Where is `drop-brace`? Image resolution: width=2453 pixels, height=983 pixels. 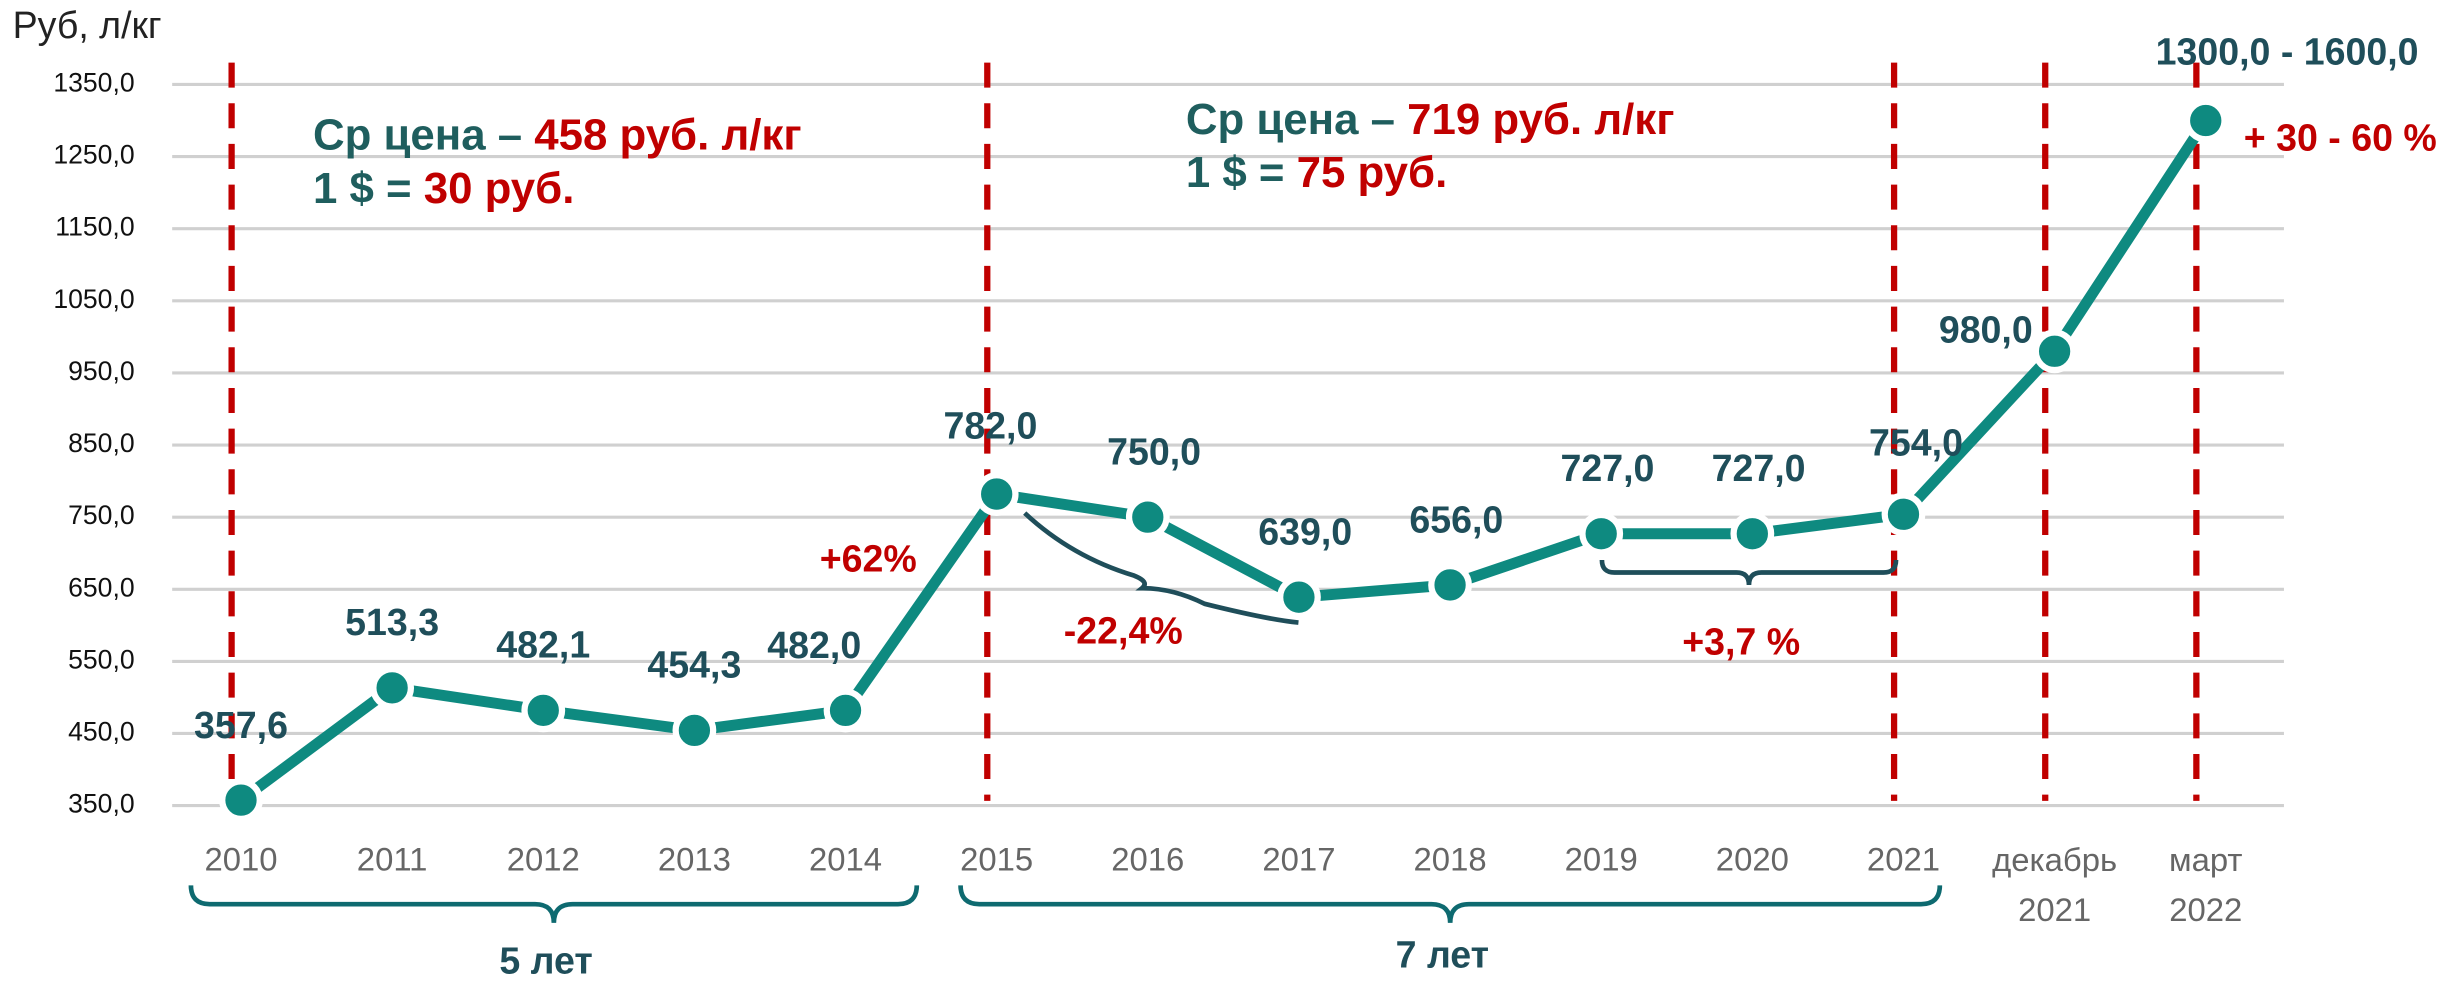
drop-brace is located at coordinates (1161, 568).